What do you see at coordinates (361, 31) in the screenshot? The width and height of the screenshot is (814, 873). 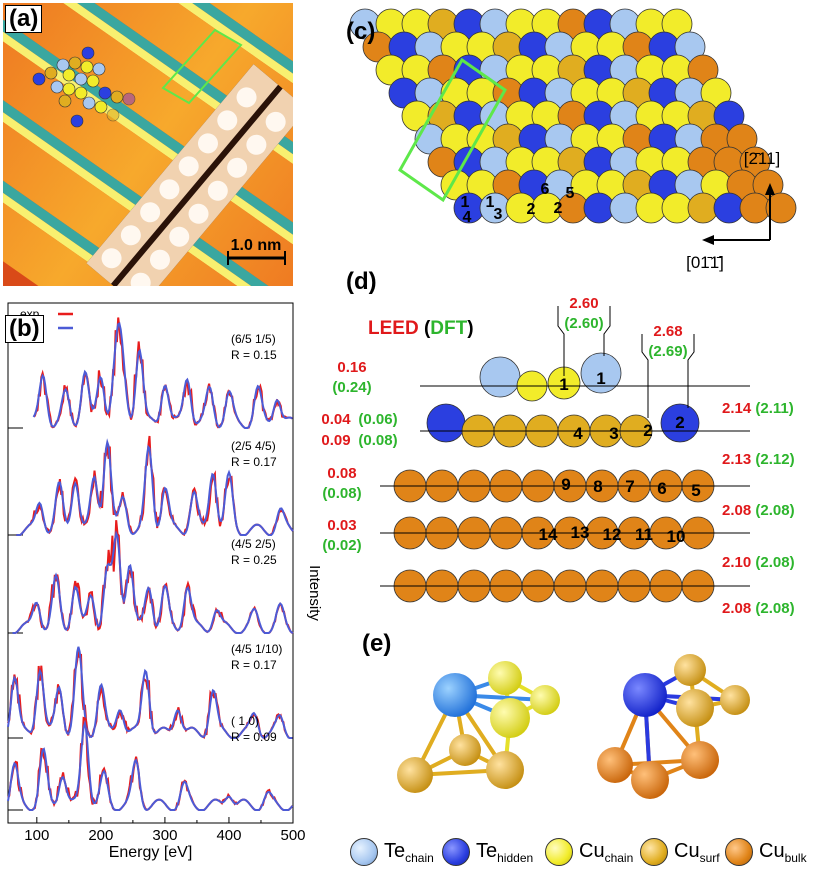 I see `panel-c-label: (c)` at bounding box center [361, 31].